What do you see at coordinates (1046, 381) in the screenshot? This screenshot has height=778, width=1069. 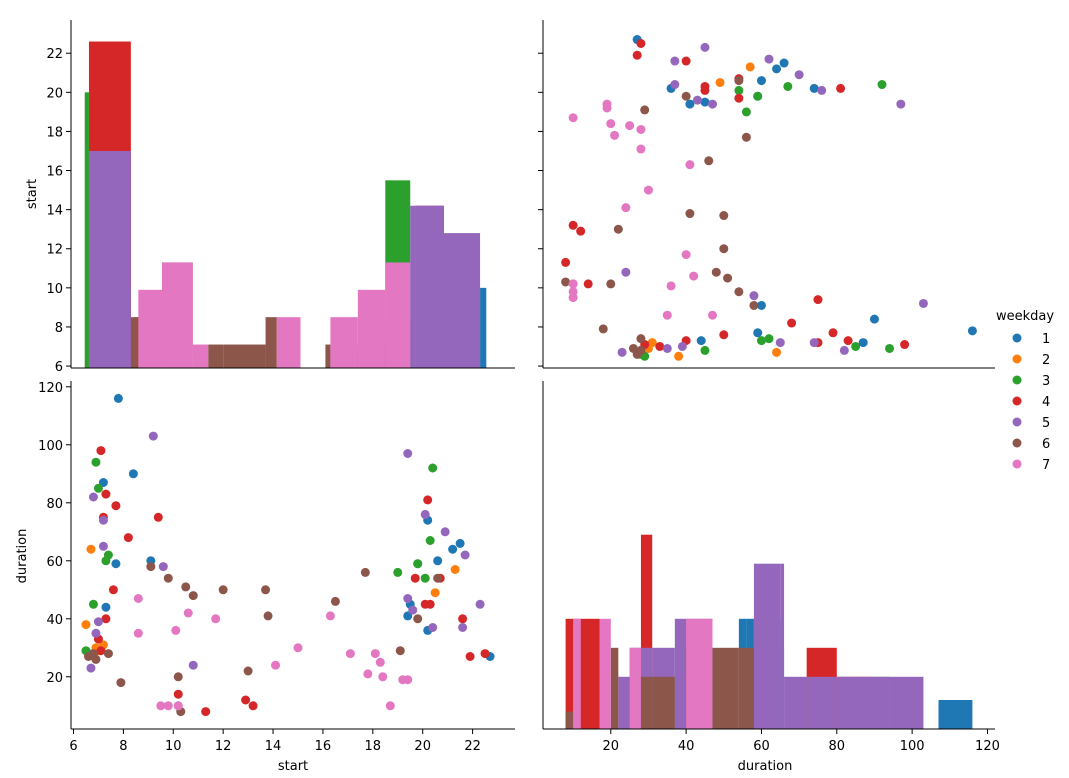 I see `legend-label-weekday-3: 3` at bounding box center [1046, 381].